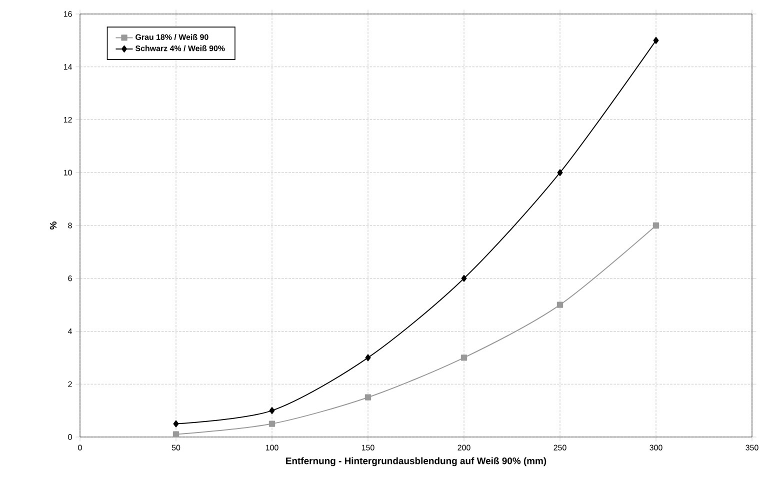 The width and height of the screenshot is (763, 492). I want to click on x-axis-title: Entfernung - Hintergrundausblendung auf Weiß 90% (mm), so click(416, 461).